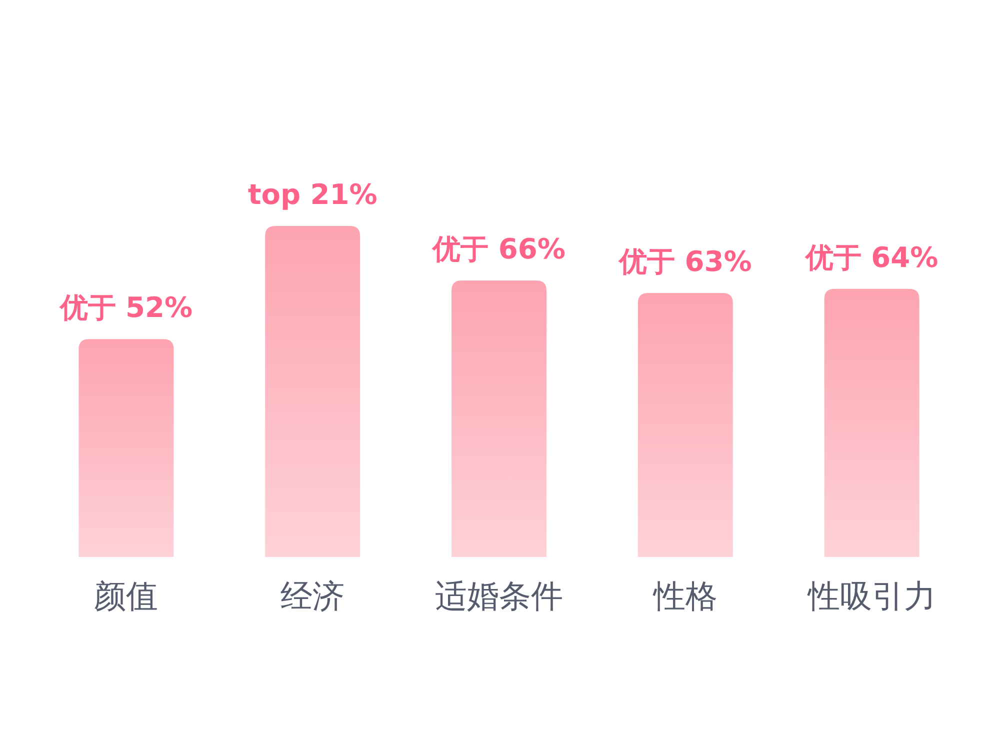 The height and width of the screenshot is (750, 1000). I want to click on x-tick-label: 经济, so click(312, 596).